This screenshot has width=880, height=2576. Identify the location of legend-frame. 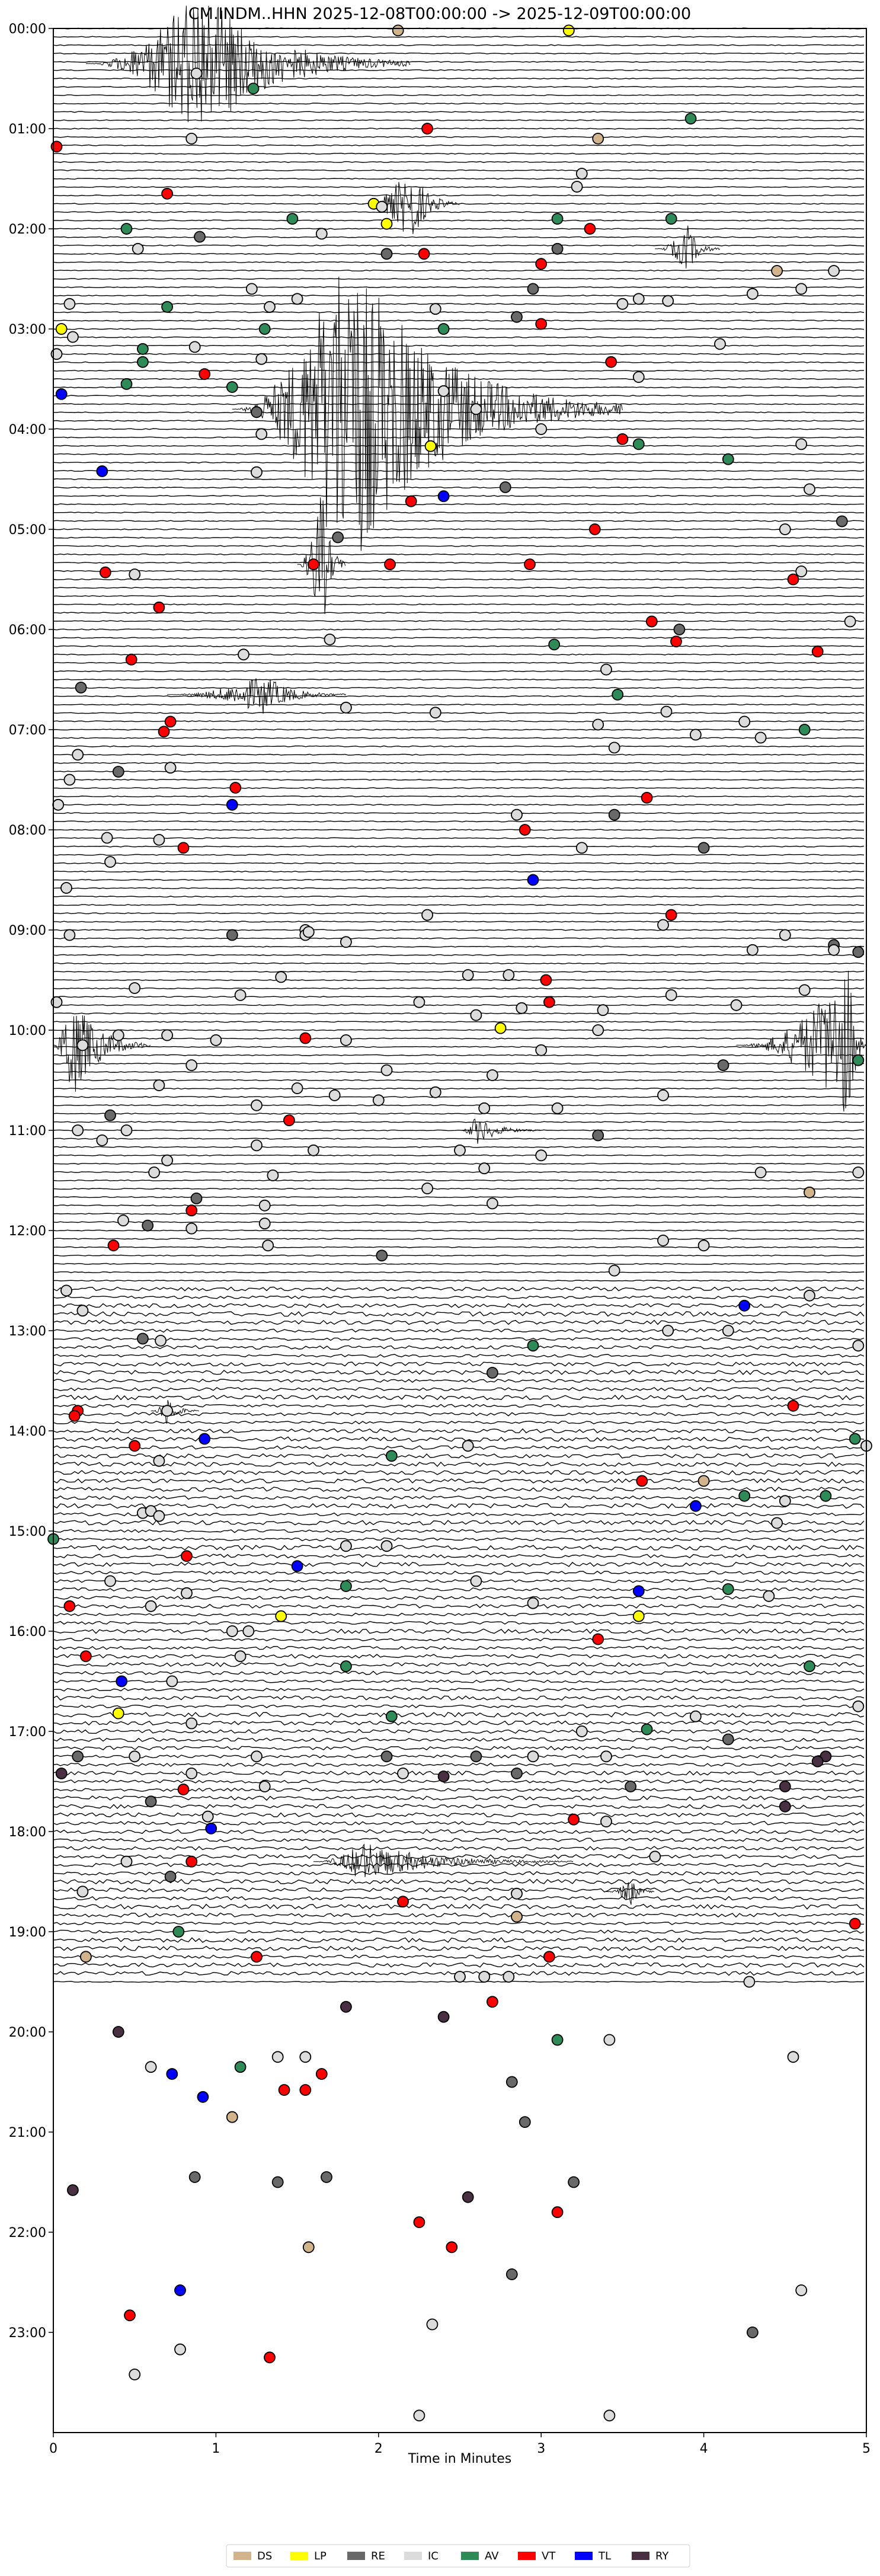
(458, 2556).